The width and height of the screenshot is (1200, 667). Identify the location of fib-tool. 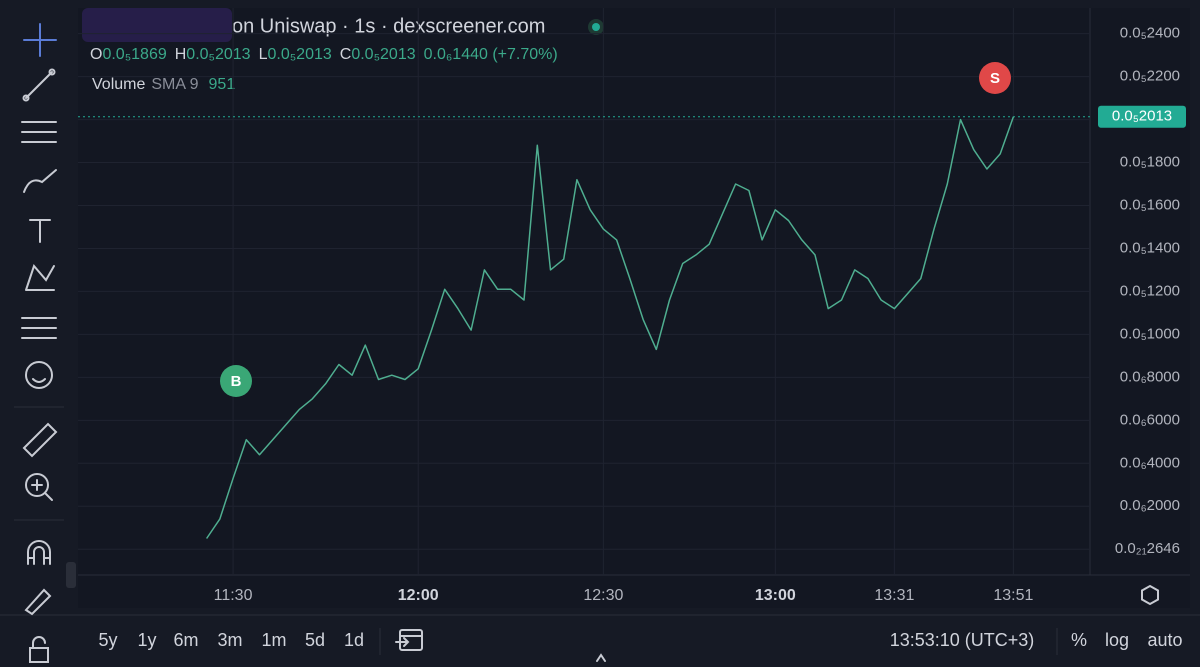
(39, 132).